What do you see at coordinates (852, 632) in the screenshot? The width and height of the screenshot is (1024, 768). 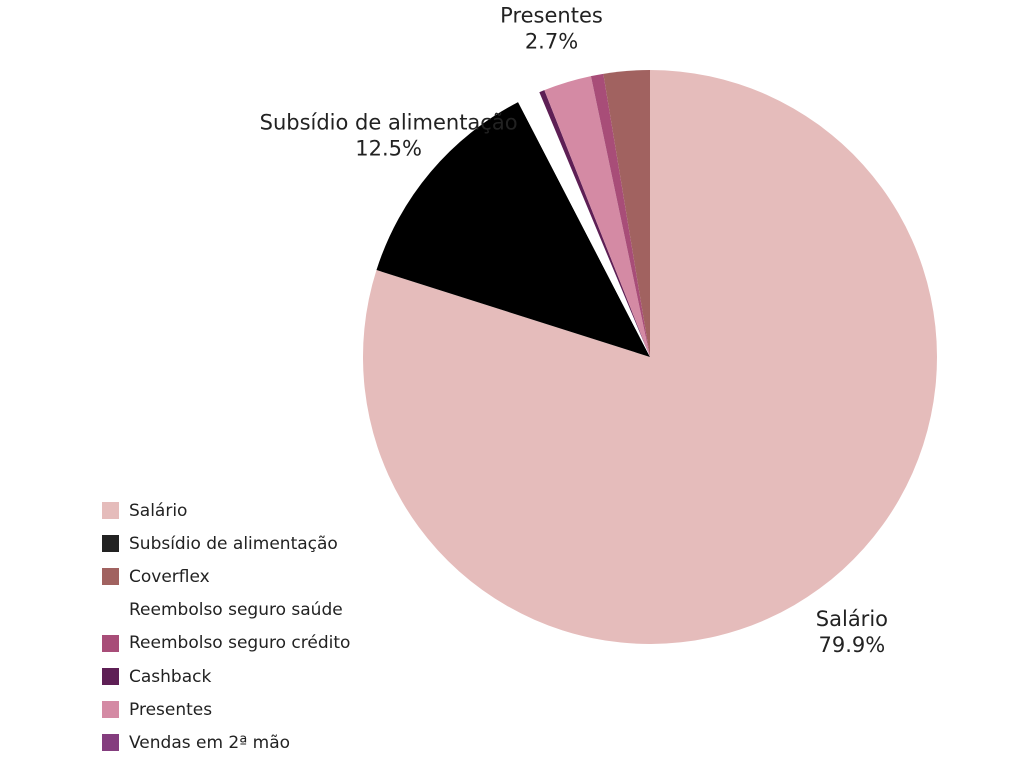 I see `slice-label-salario: Salário 79.9%` at bounding box center [852, 632].